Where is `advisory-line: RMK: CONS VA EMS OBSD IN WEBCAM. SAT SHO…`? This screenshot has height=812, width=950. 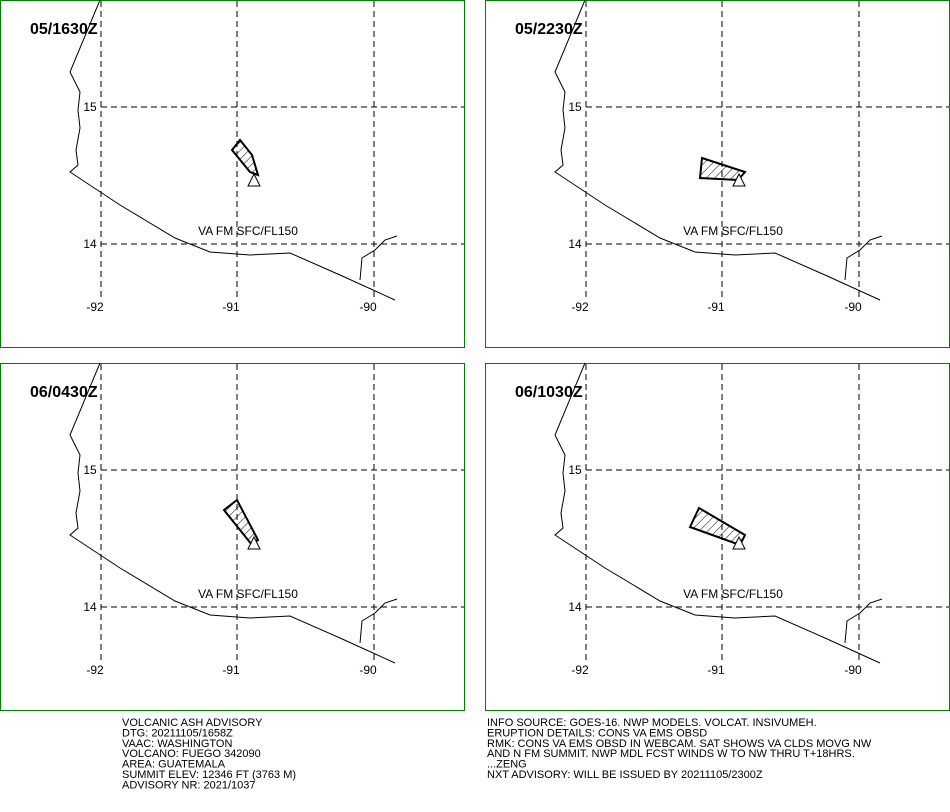
advisory-line: RMK: CONS VA EMS OBSD IN WEBCAM. SAT SHO… is located at coordinates (679, 744).